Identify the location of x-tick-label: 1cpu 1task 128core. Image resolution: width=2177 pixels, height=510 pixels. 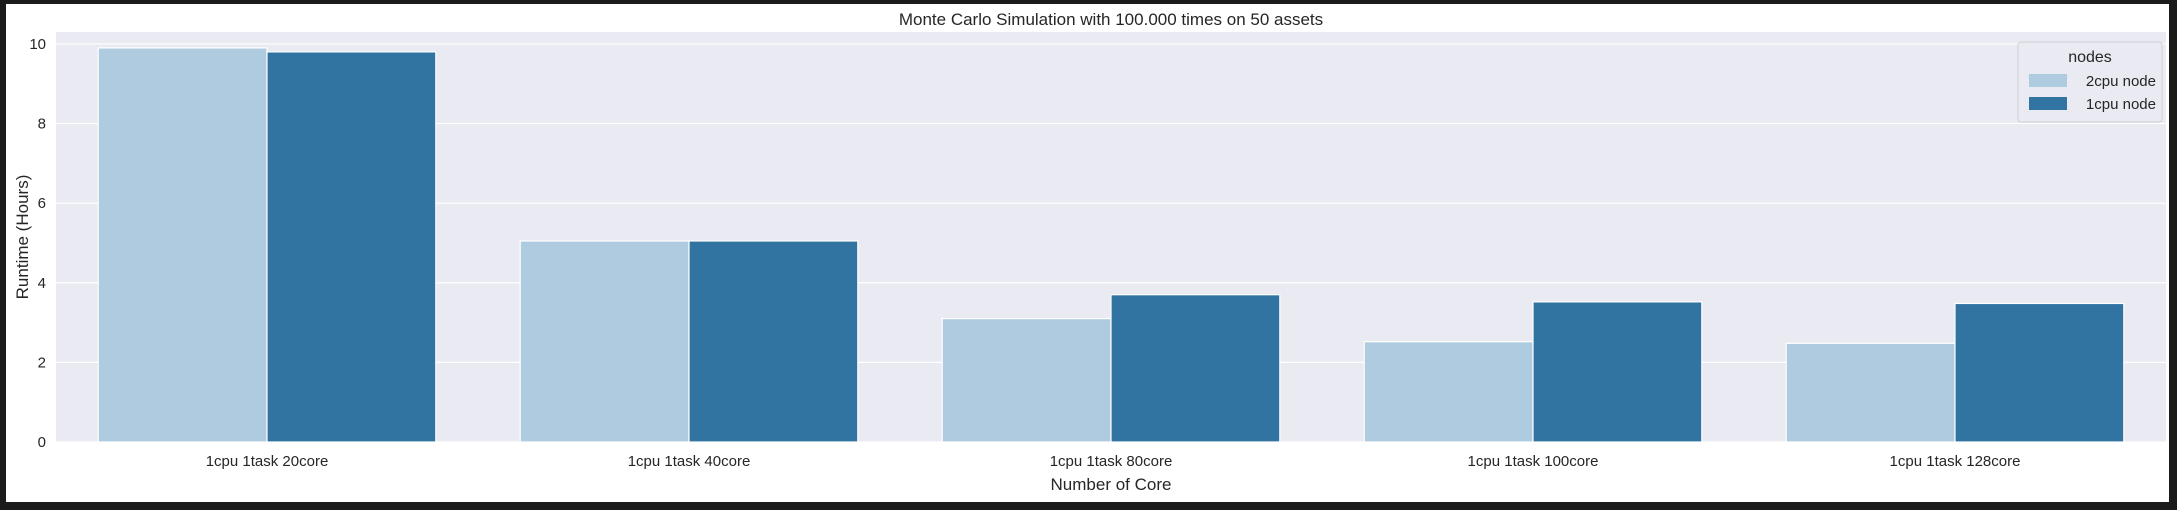
(1955, 461).